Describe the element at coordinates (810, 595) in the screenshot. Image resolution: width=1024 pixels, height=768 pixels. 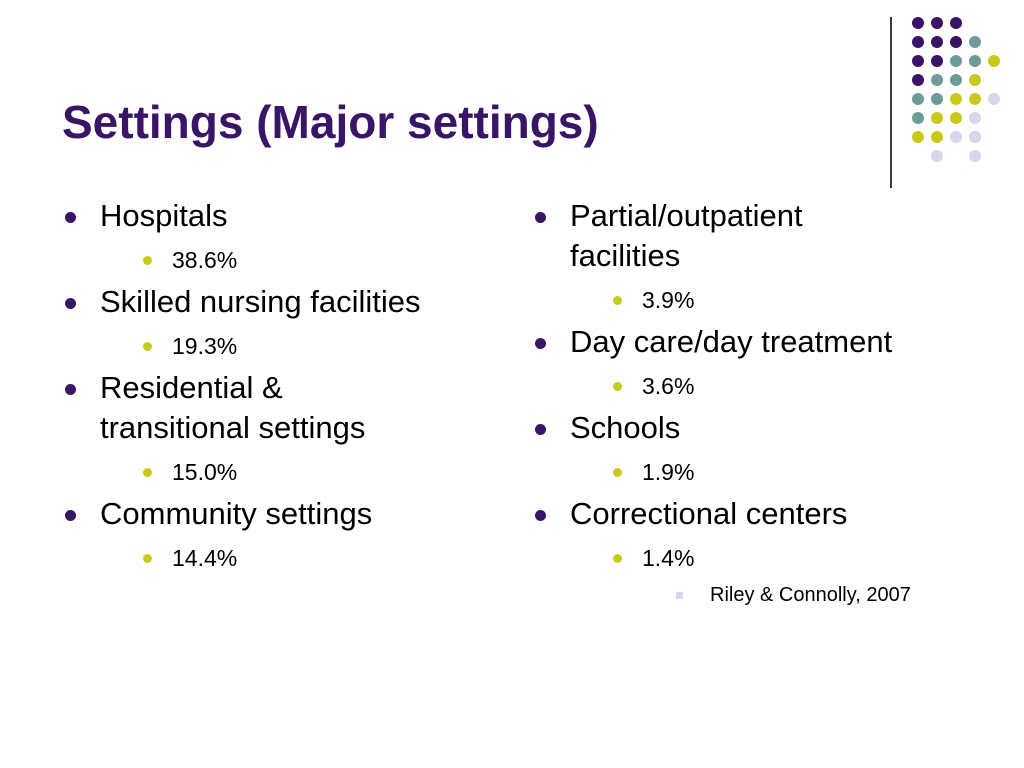
I see `citation-text: Riley & Connolly, 2007` at that location.